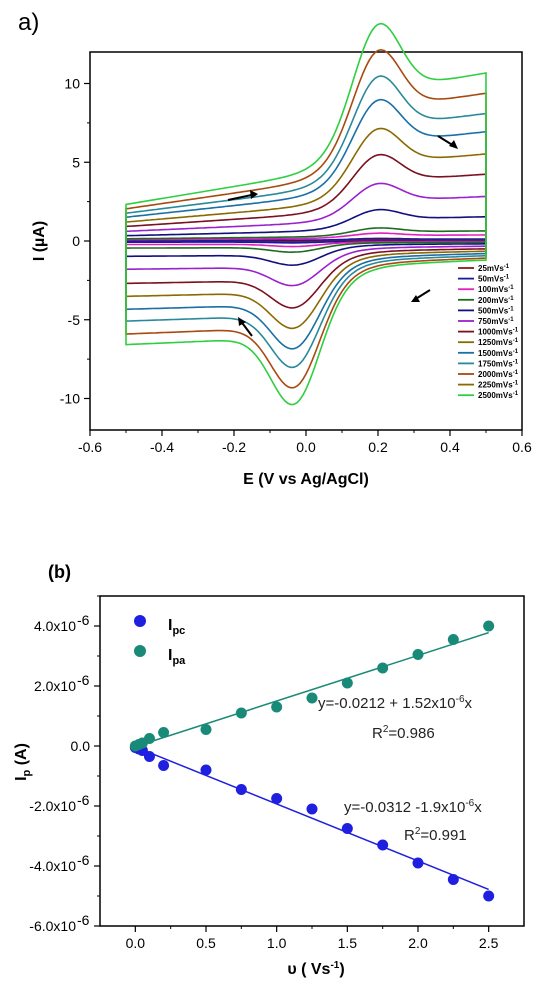  Describe the element at coordinates (254, 194) in the screenshot. I see `arrowhead-forward-icon` at that location.